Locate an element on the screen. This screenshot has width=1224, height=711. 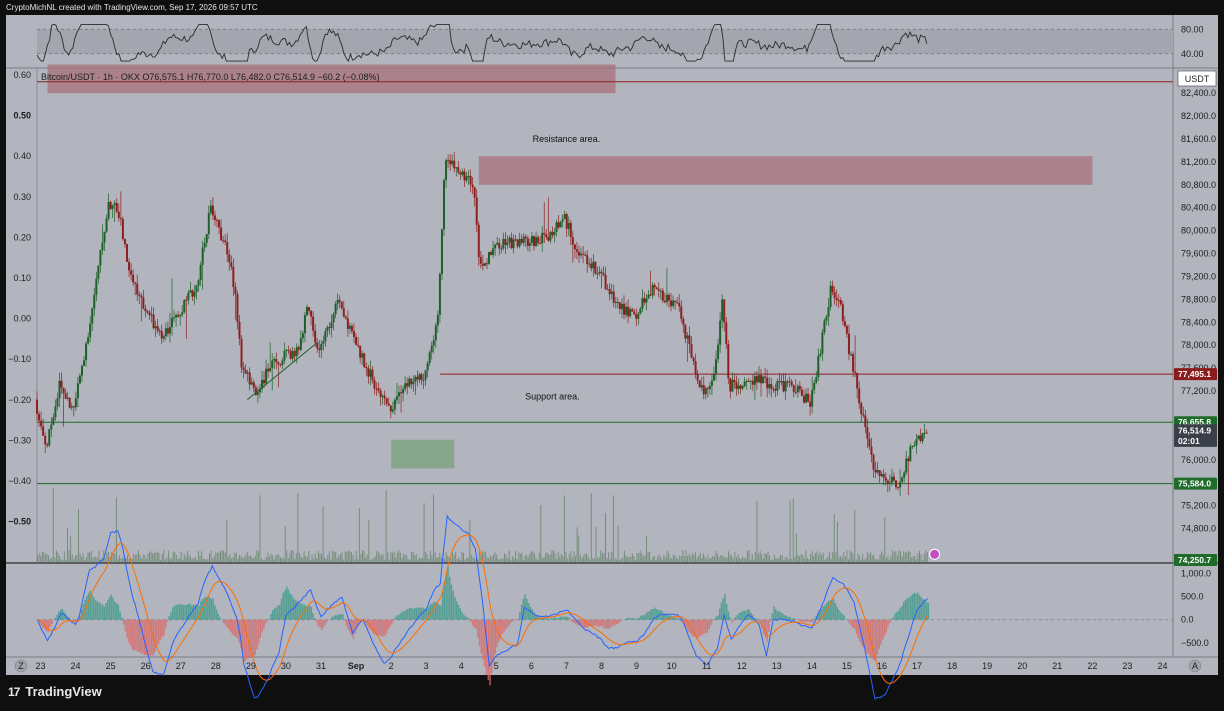
price-axis-label: 82,400.0 is located at coordinates (1198, 93).